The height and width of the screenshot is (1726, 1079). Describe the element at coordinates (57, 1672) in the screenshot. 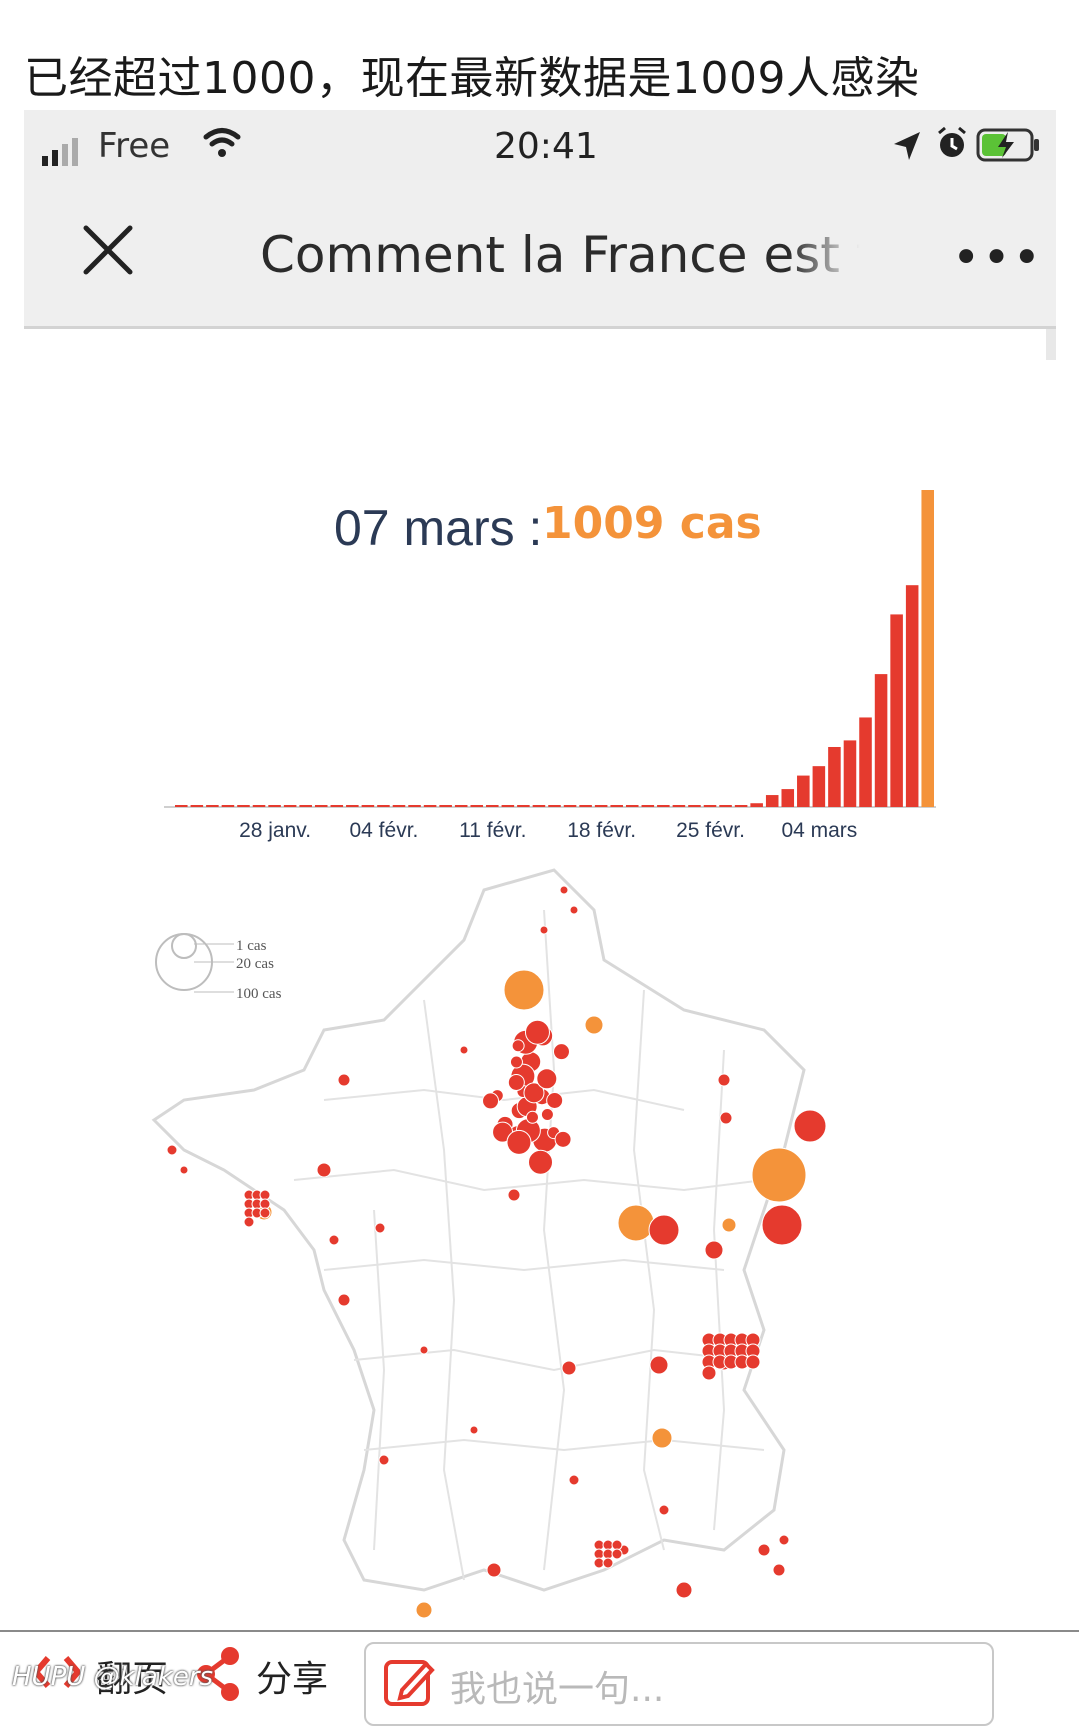

I see `flip-page-icon` at that location.